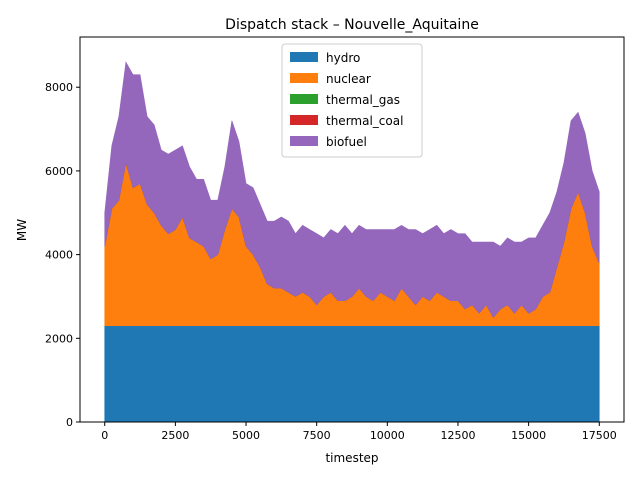  Describe the element at coordinates (343, 58) in the screenshot. I see `legend-label-hydro: hydro` at that location.